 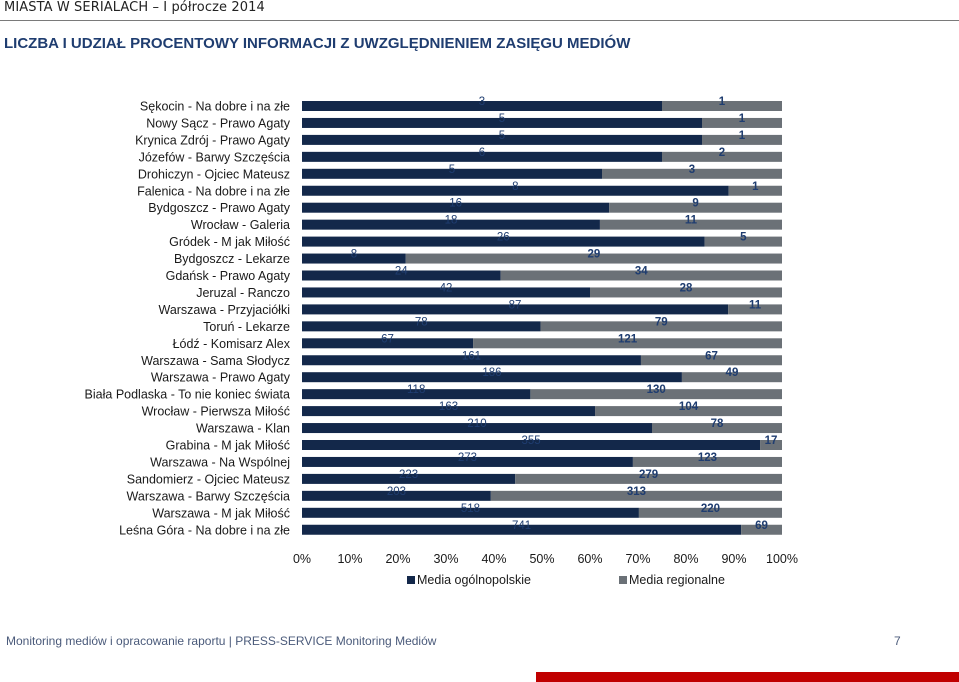 I want to click on data-label-regionalne: 11, so click(x=691, y=221).